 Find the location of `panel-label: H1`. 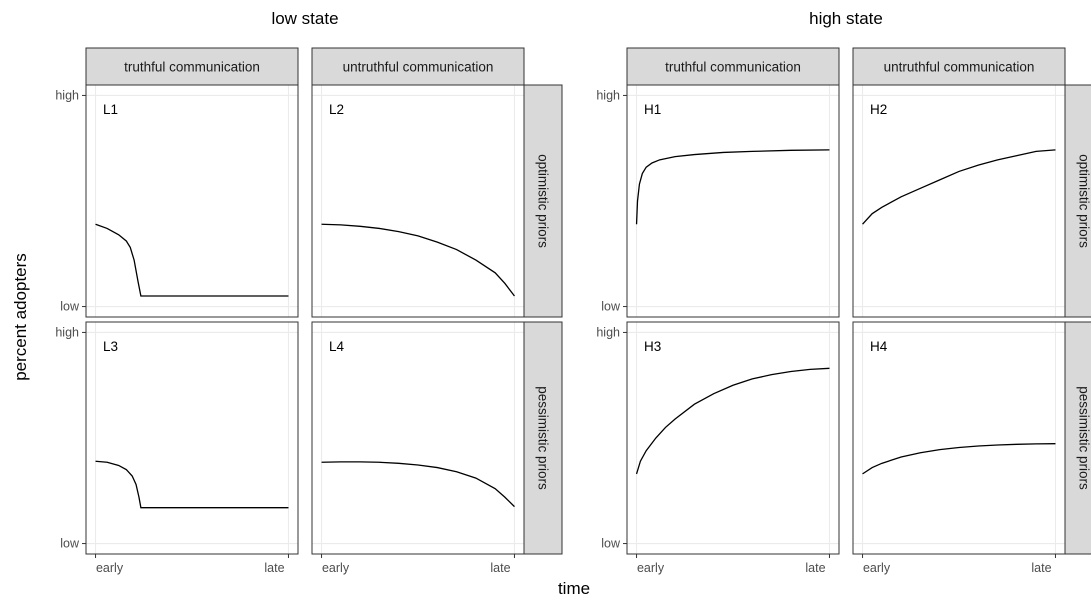

panel-label: H1 is located at coordinates (652, 109).